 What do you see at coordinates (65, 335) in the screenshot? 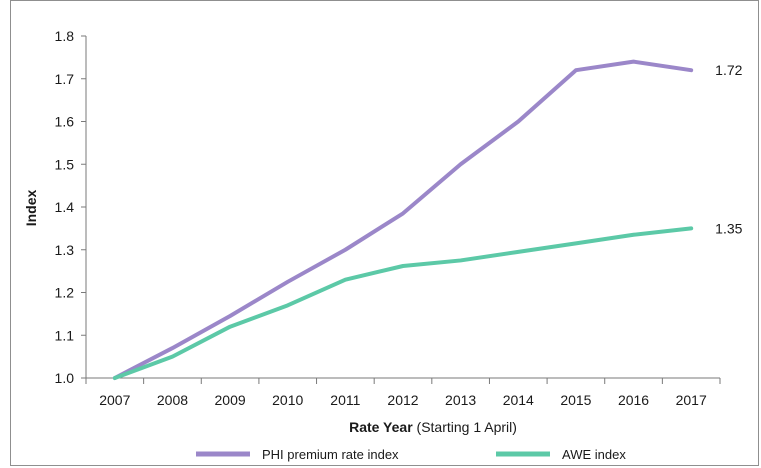
I see `y-tick-label: 1.1` at bounding box center [65, 335].